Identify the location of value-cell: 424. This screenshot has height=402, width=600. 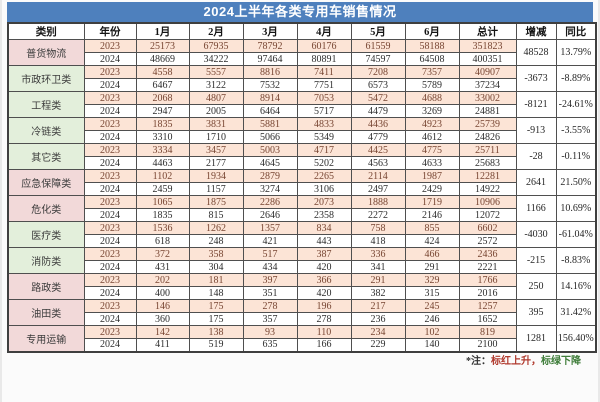
(432, 241).